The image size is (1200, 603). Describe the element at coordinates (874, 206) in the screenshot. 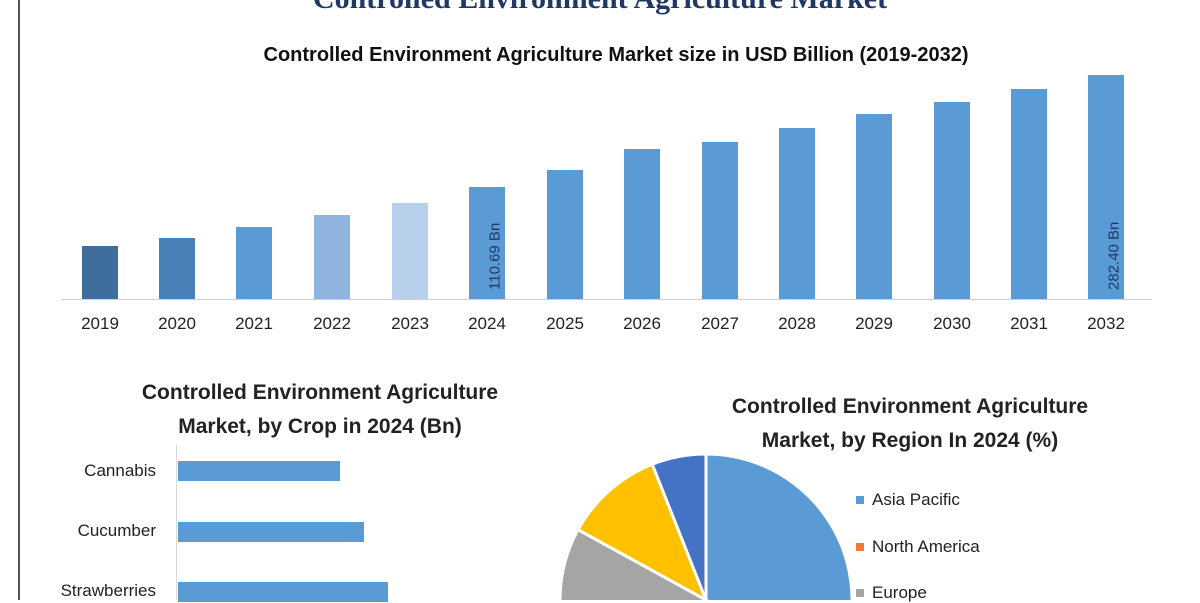

I see `bar-2029` at that location.